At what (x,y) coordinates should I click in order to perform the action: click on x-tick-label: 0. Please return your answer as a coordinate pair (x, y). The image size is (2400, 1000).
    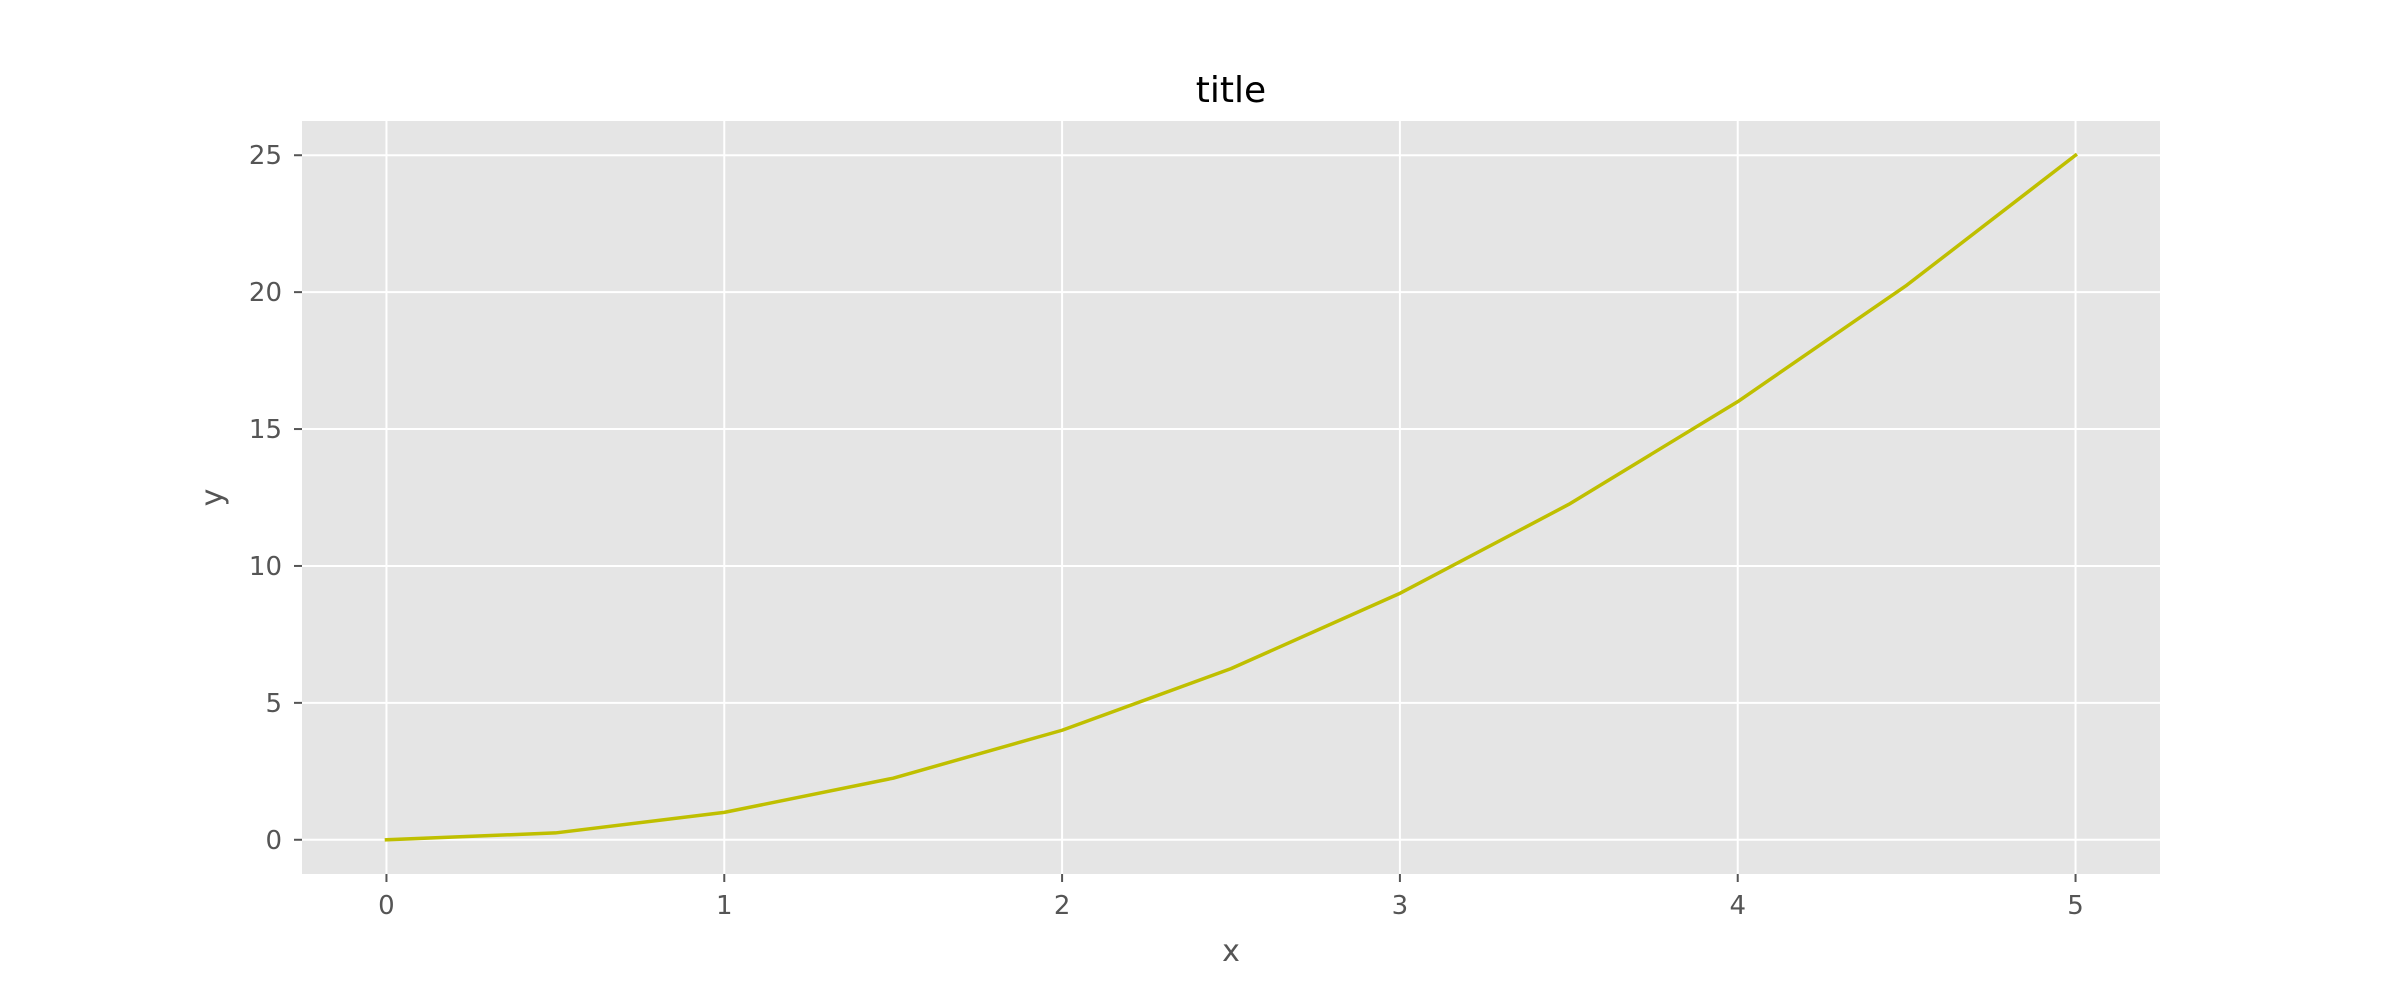
    Looking at the image, I should click on (386, 906).